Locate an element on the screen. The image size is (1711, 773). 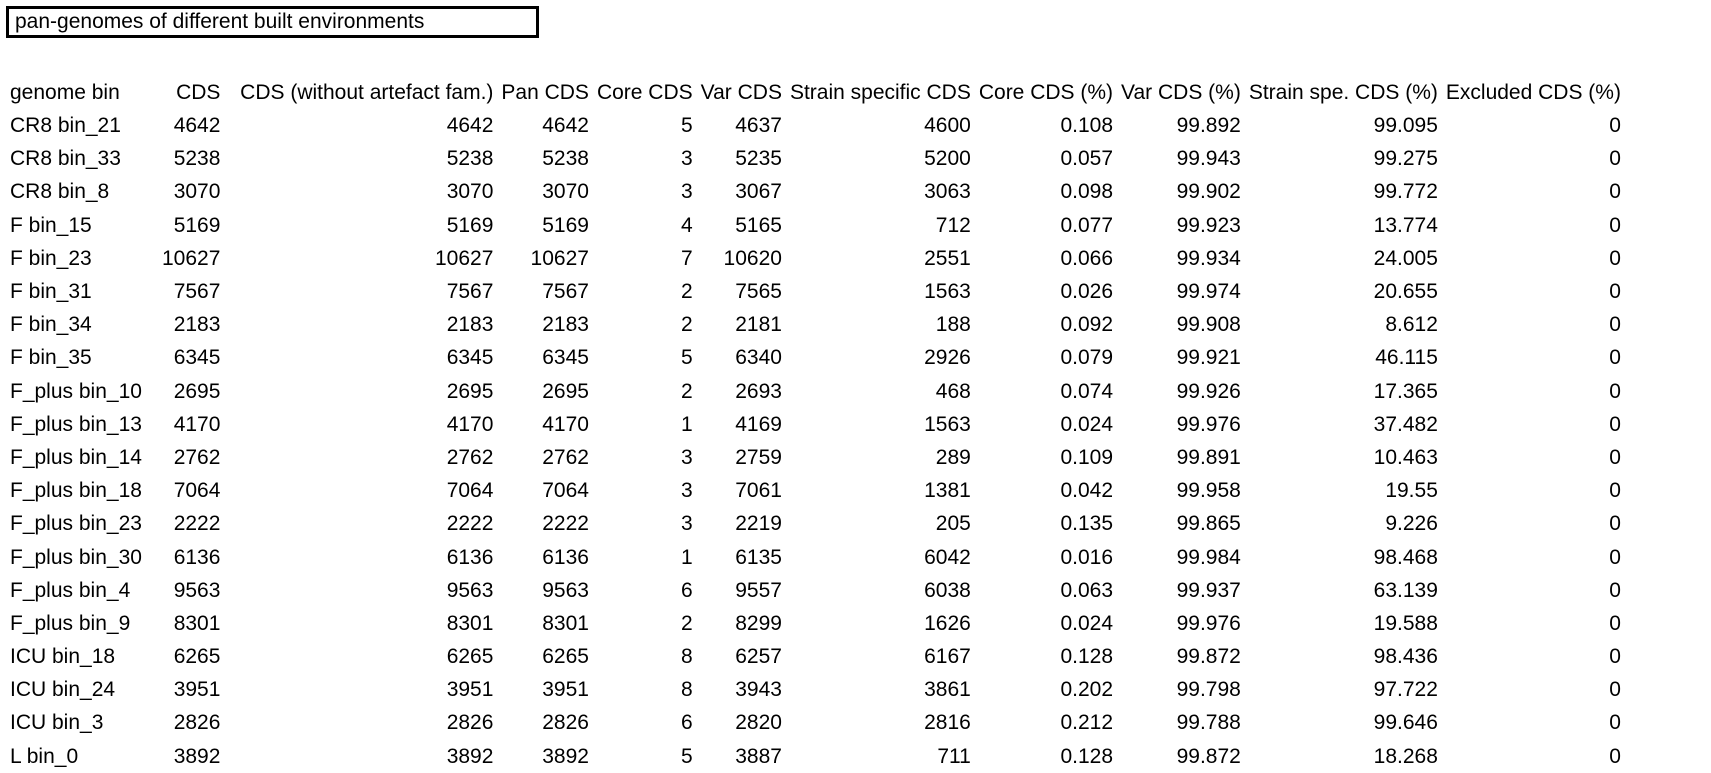
cell-core-cds-pct: 0.108 is located at coordinates (1087, 126).